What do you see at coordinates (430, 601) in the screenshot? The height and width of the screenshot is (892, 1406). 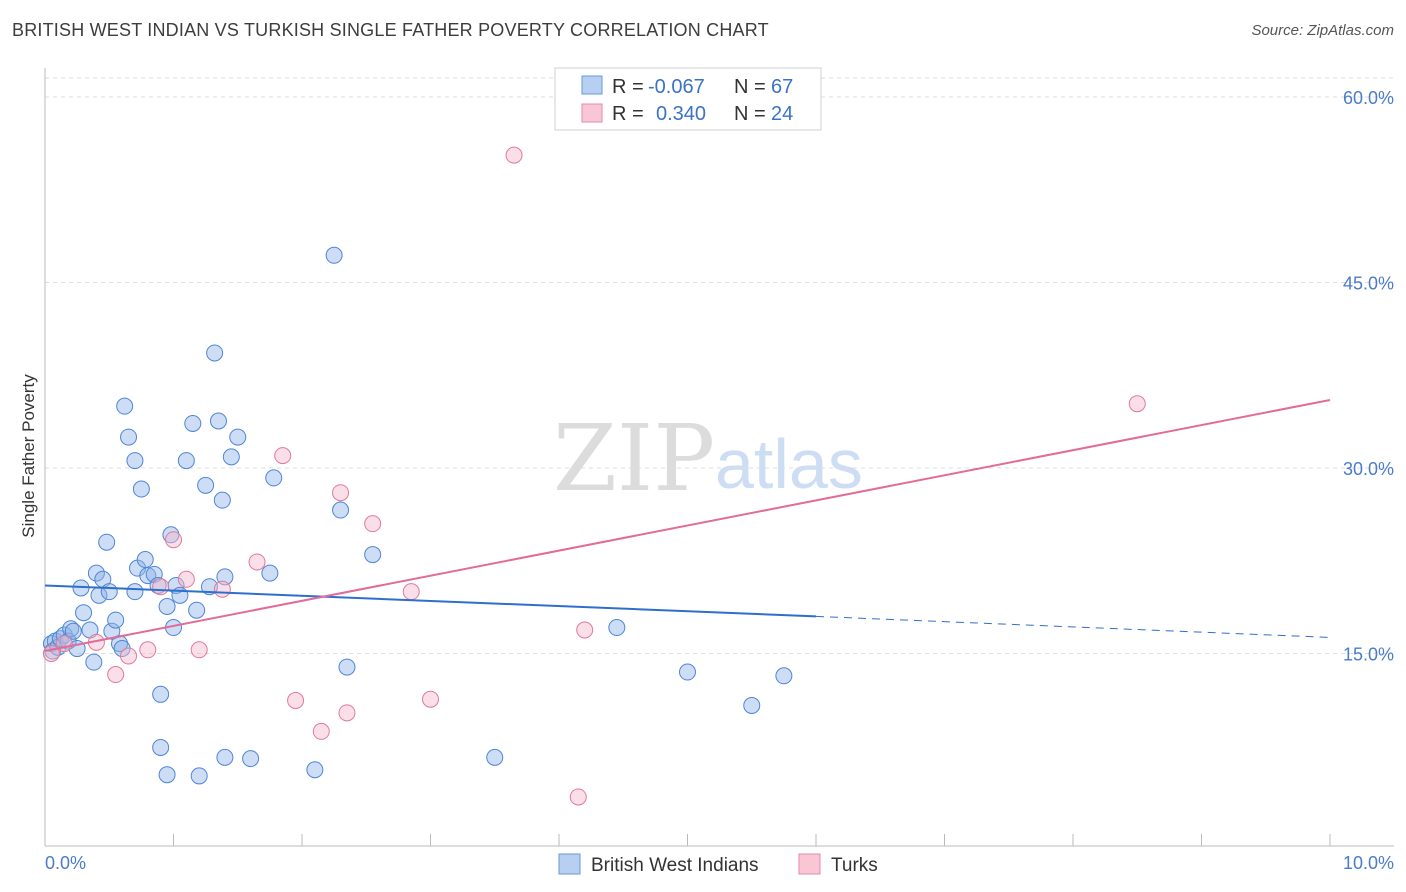 I see `trend-line-british-west-indians` at bounding box center [430, 601].